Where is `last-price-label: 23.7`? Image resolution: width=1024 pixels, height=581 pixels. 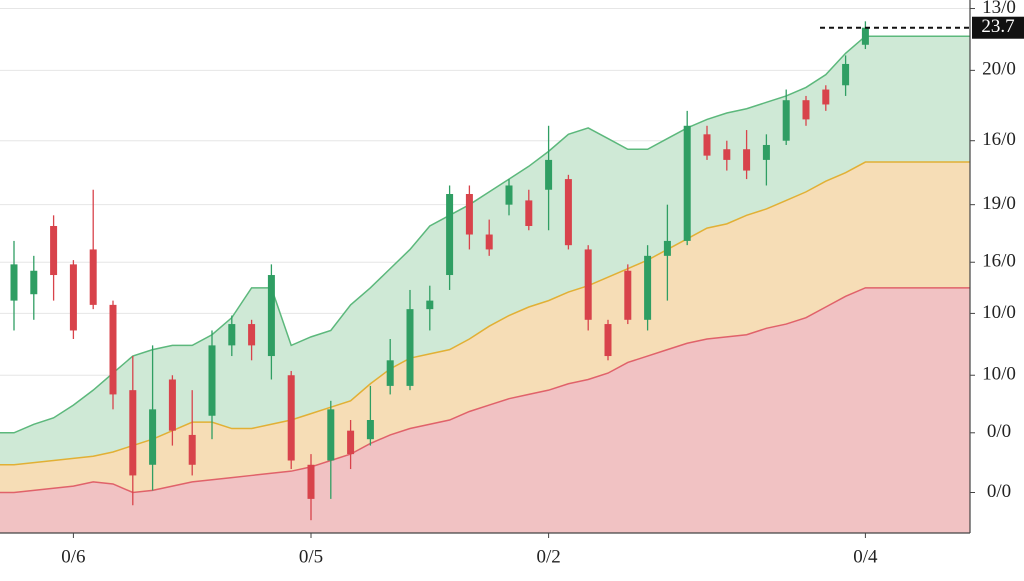
last-price-label: 23.7 is located at coordinates (997, 26).